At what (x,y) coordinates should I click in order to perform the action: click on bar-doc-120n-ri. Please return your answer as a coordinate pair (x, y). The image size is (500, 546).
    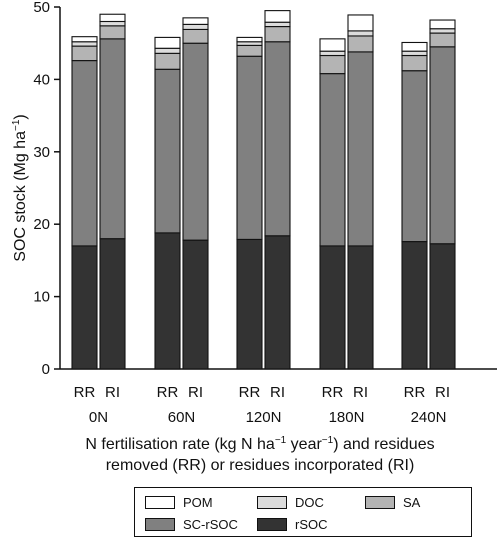
    Looking at the image, I should click on (277, 24).